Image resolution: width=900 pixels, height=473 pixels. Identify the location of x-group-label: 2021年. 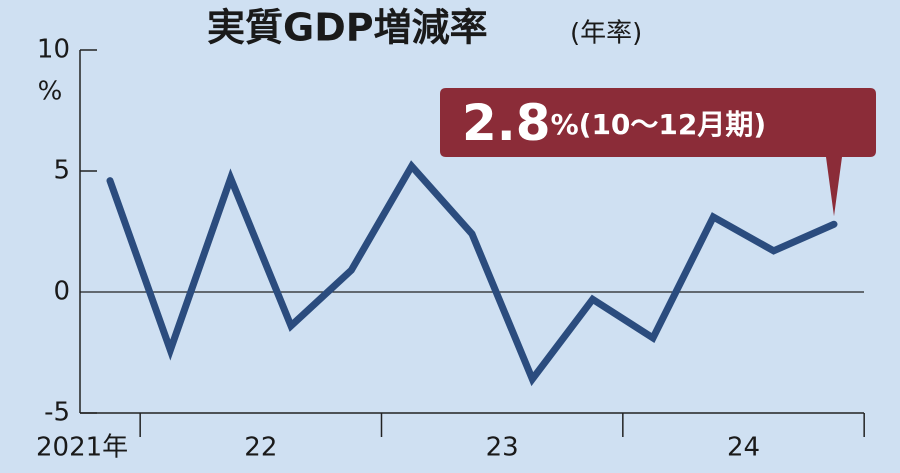
(82, 448).